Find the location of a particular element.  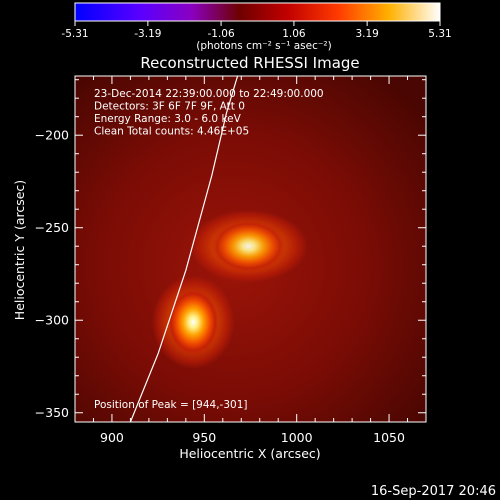

y-tick-label: −250 is located at coordinates (52, 227).